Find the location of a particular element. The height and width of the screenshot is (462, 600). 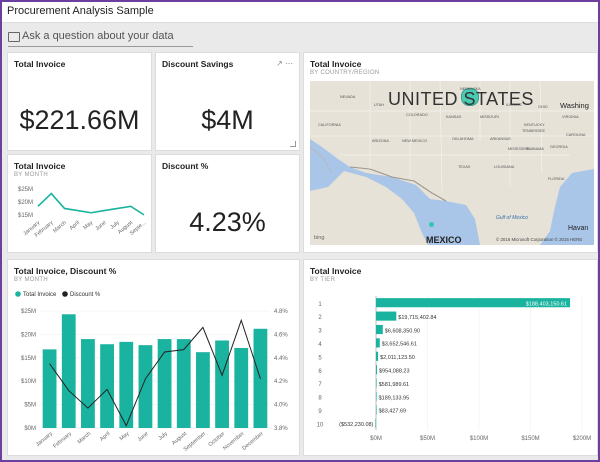

bing-logo: bing is located at coordinates (319, 238).